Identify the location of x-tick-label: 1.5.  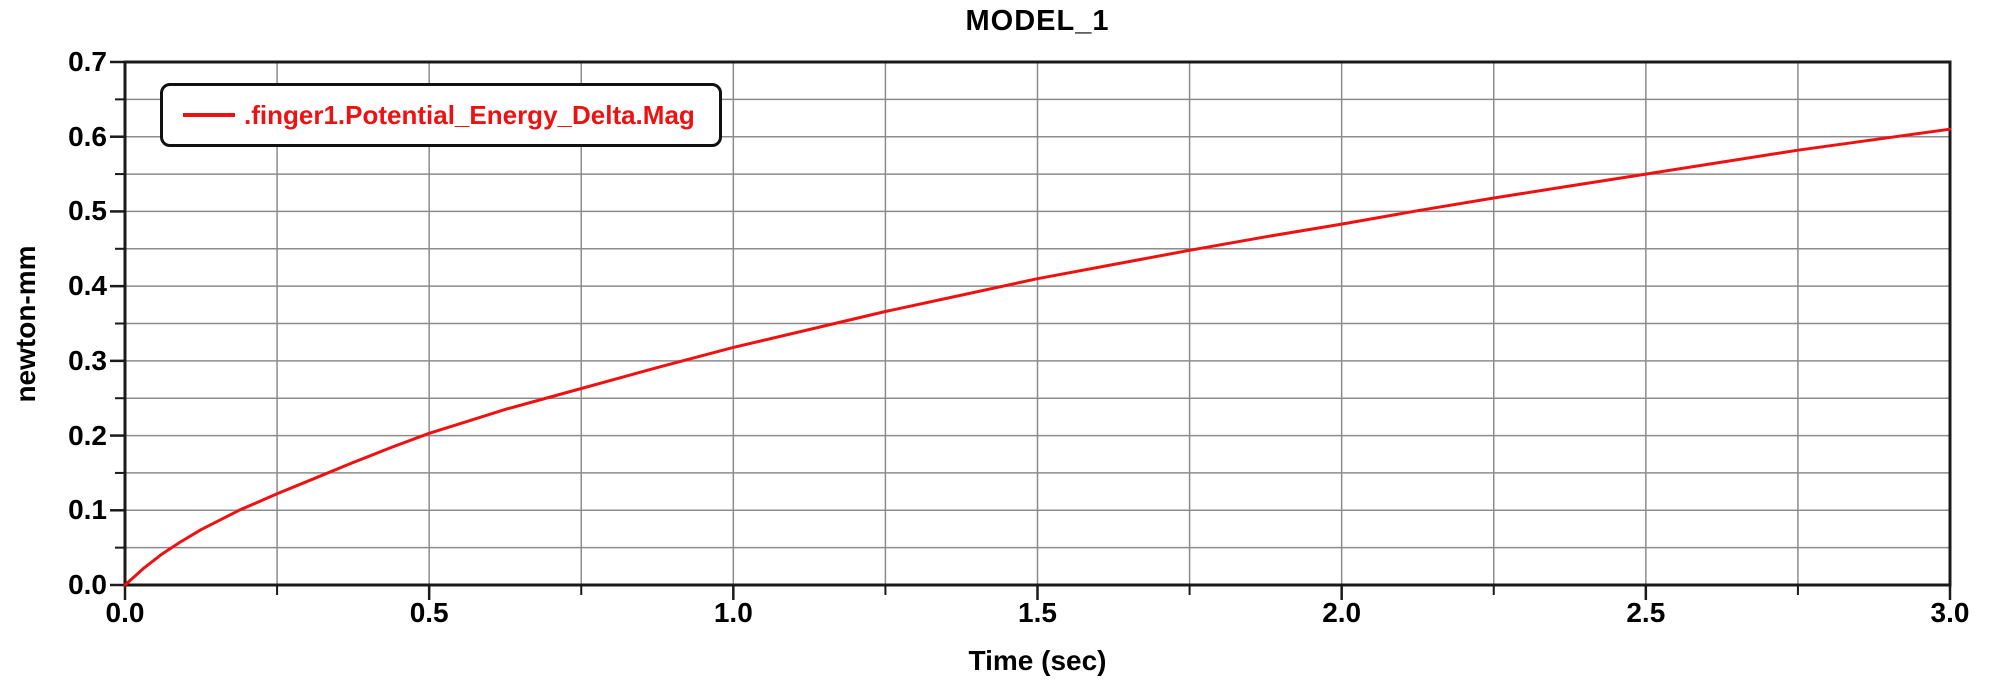
(1037, 612).